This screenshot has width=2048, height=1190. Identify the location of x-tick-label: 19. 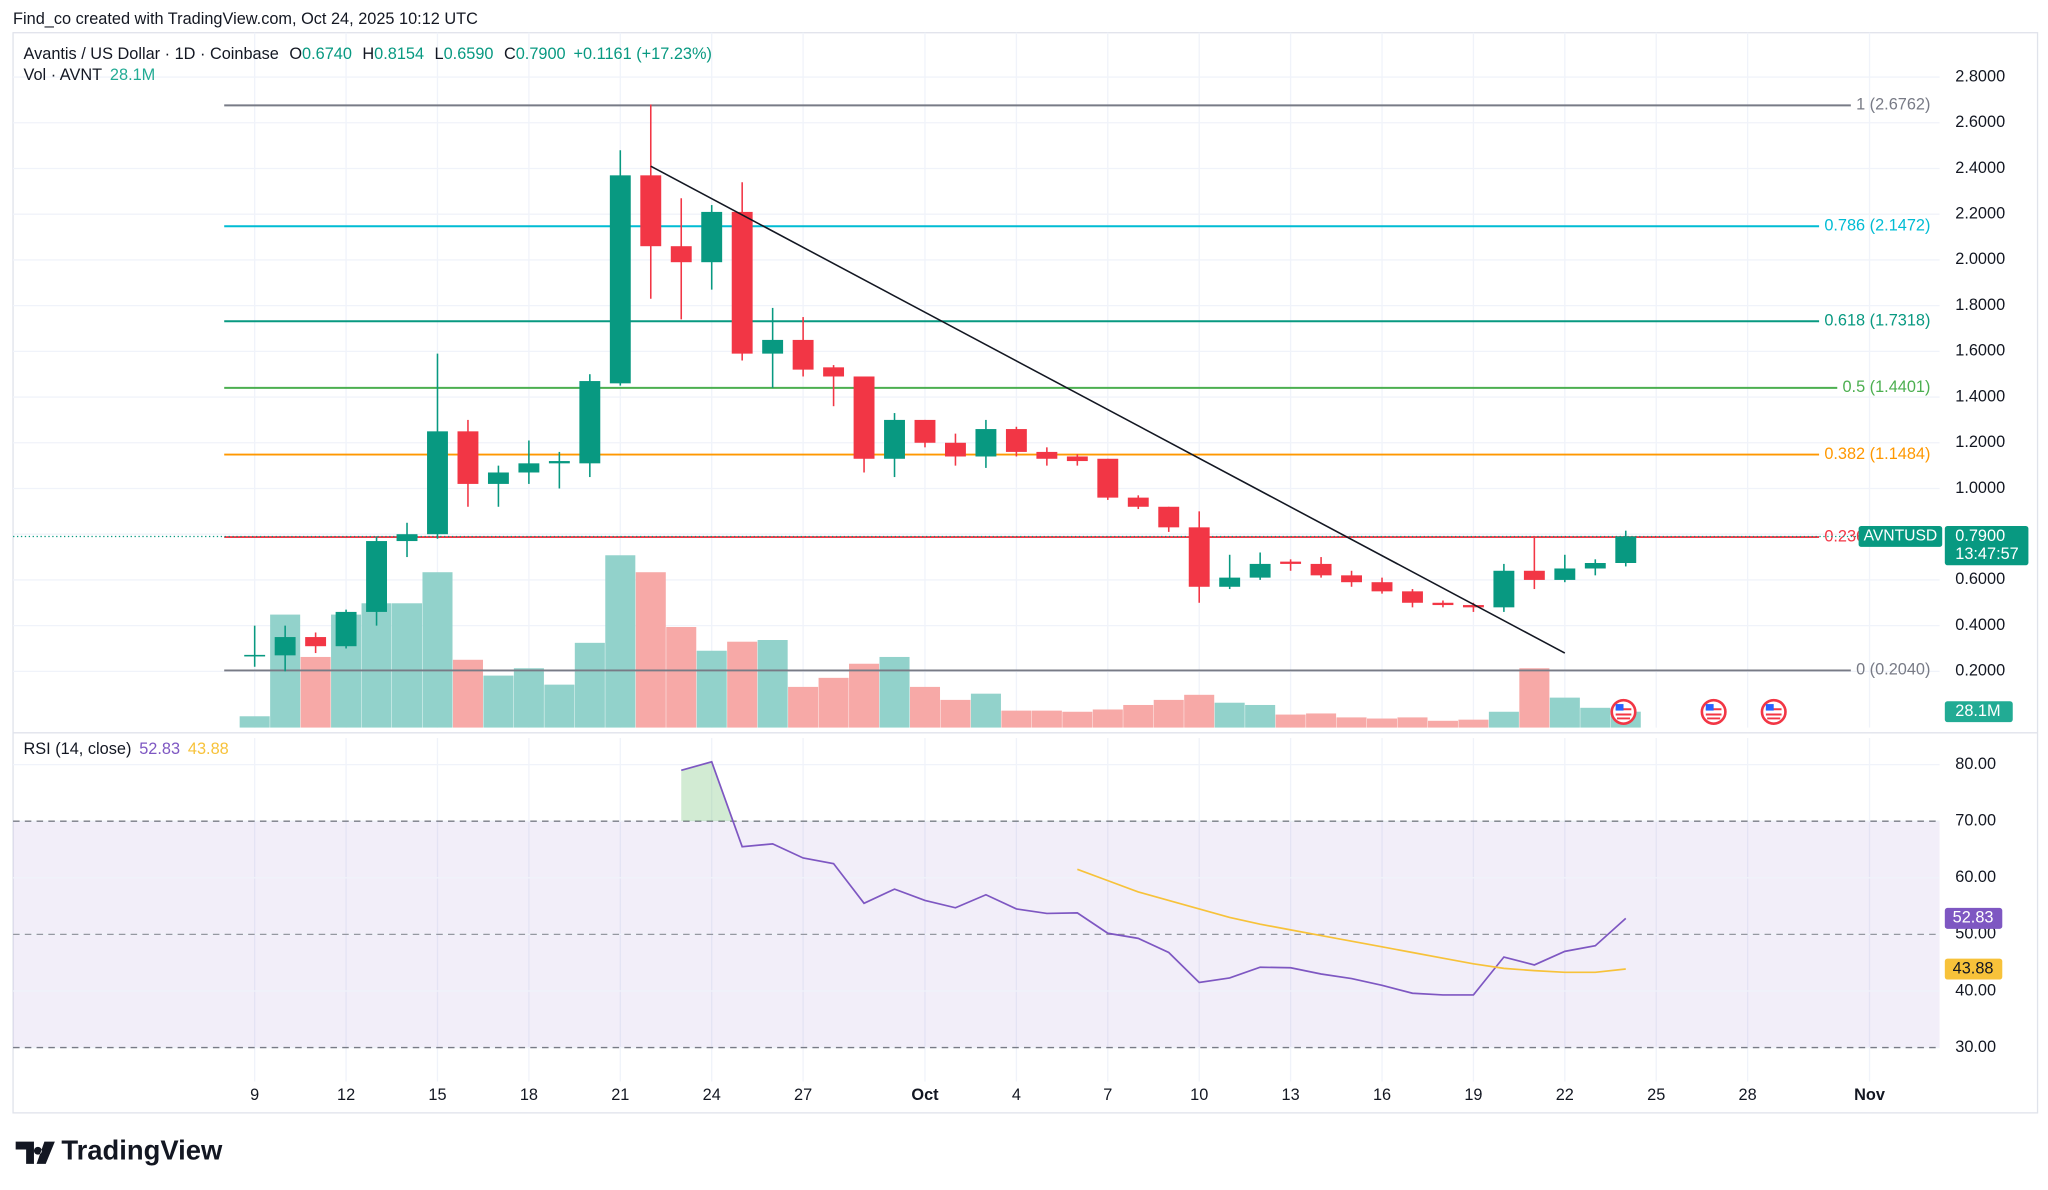
(1473, 1095).